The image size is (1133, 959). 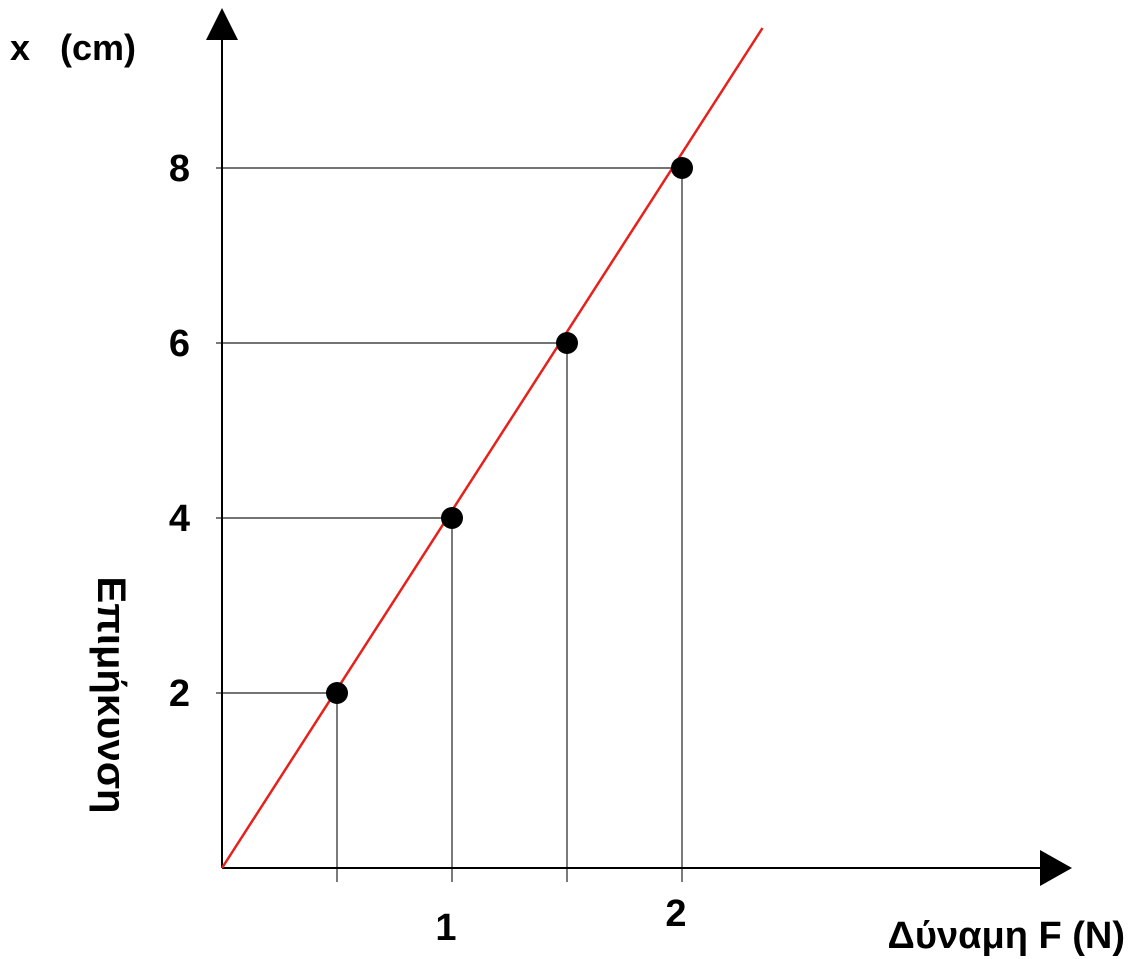 I want to click on x-tick-label-0: 1, so click(x=445, y=928).